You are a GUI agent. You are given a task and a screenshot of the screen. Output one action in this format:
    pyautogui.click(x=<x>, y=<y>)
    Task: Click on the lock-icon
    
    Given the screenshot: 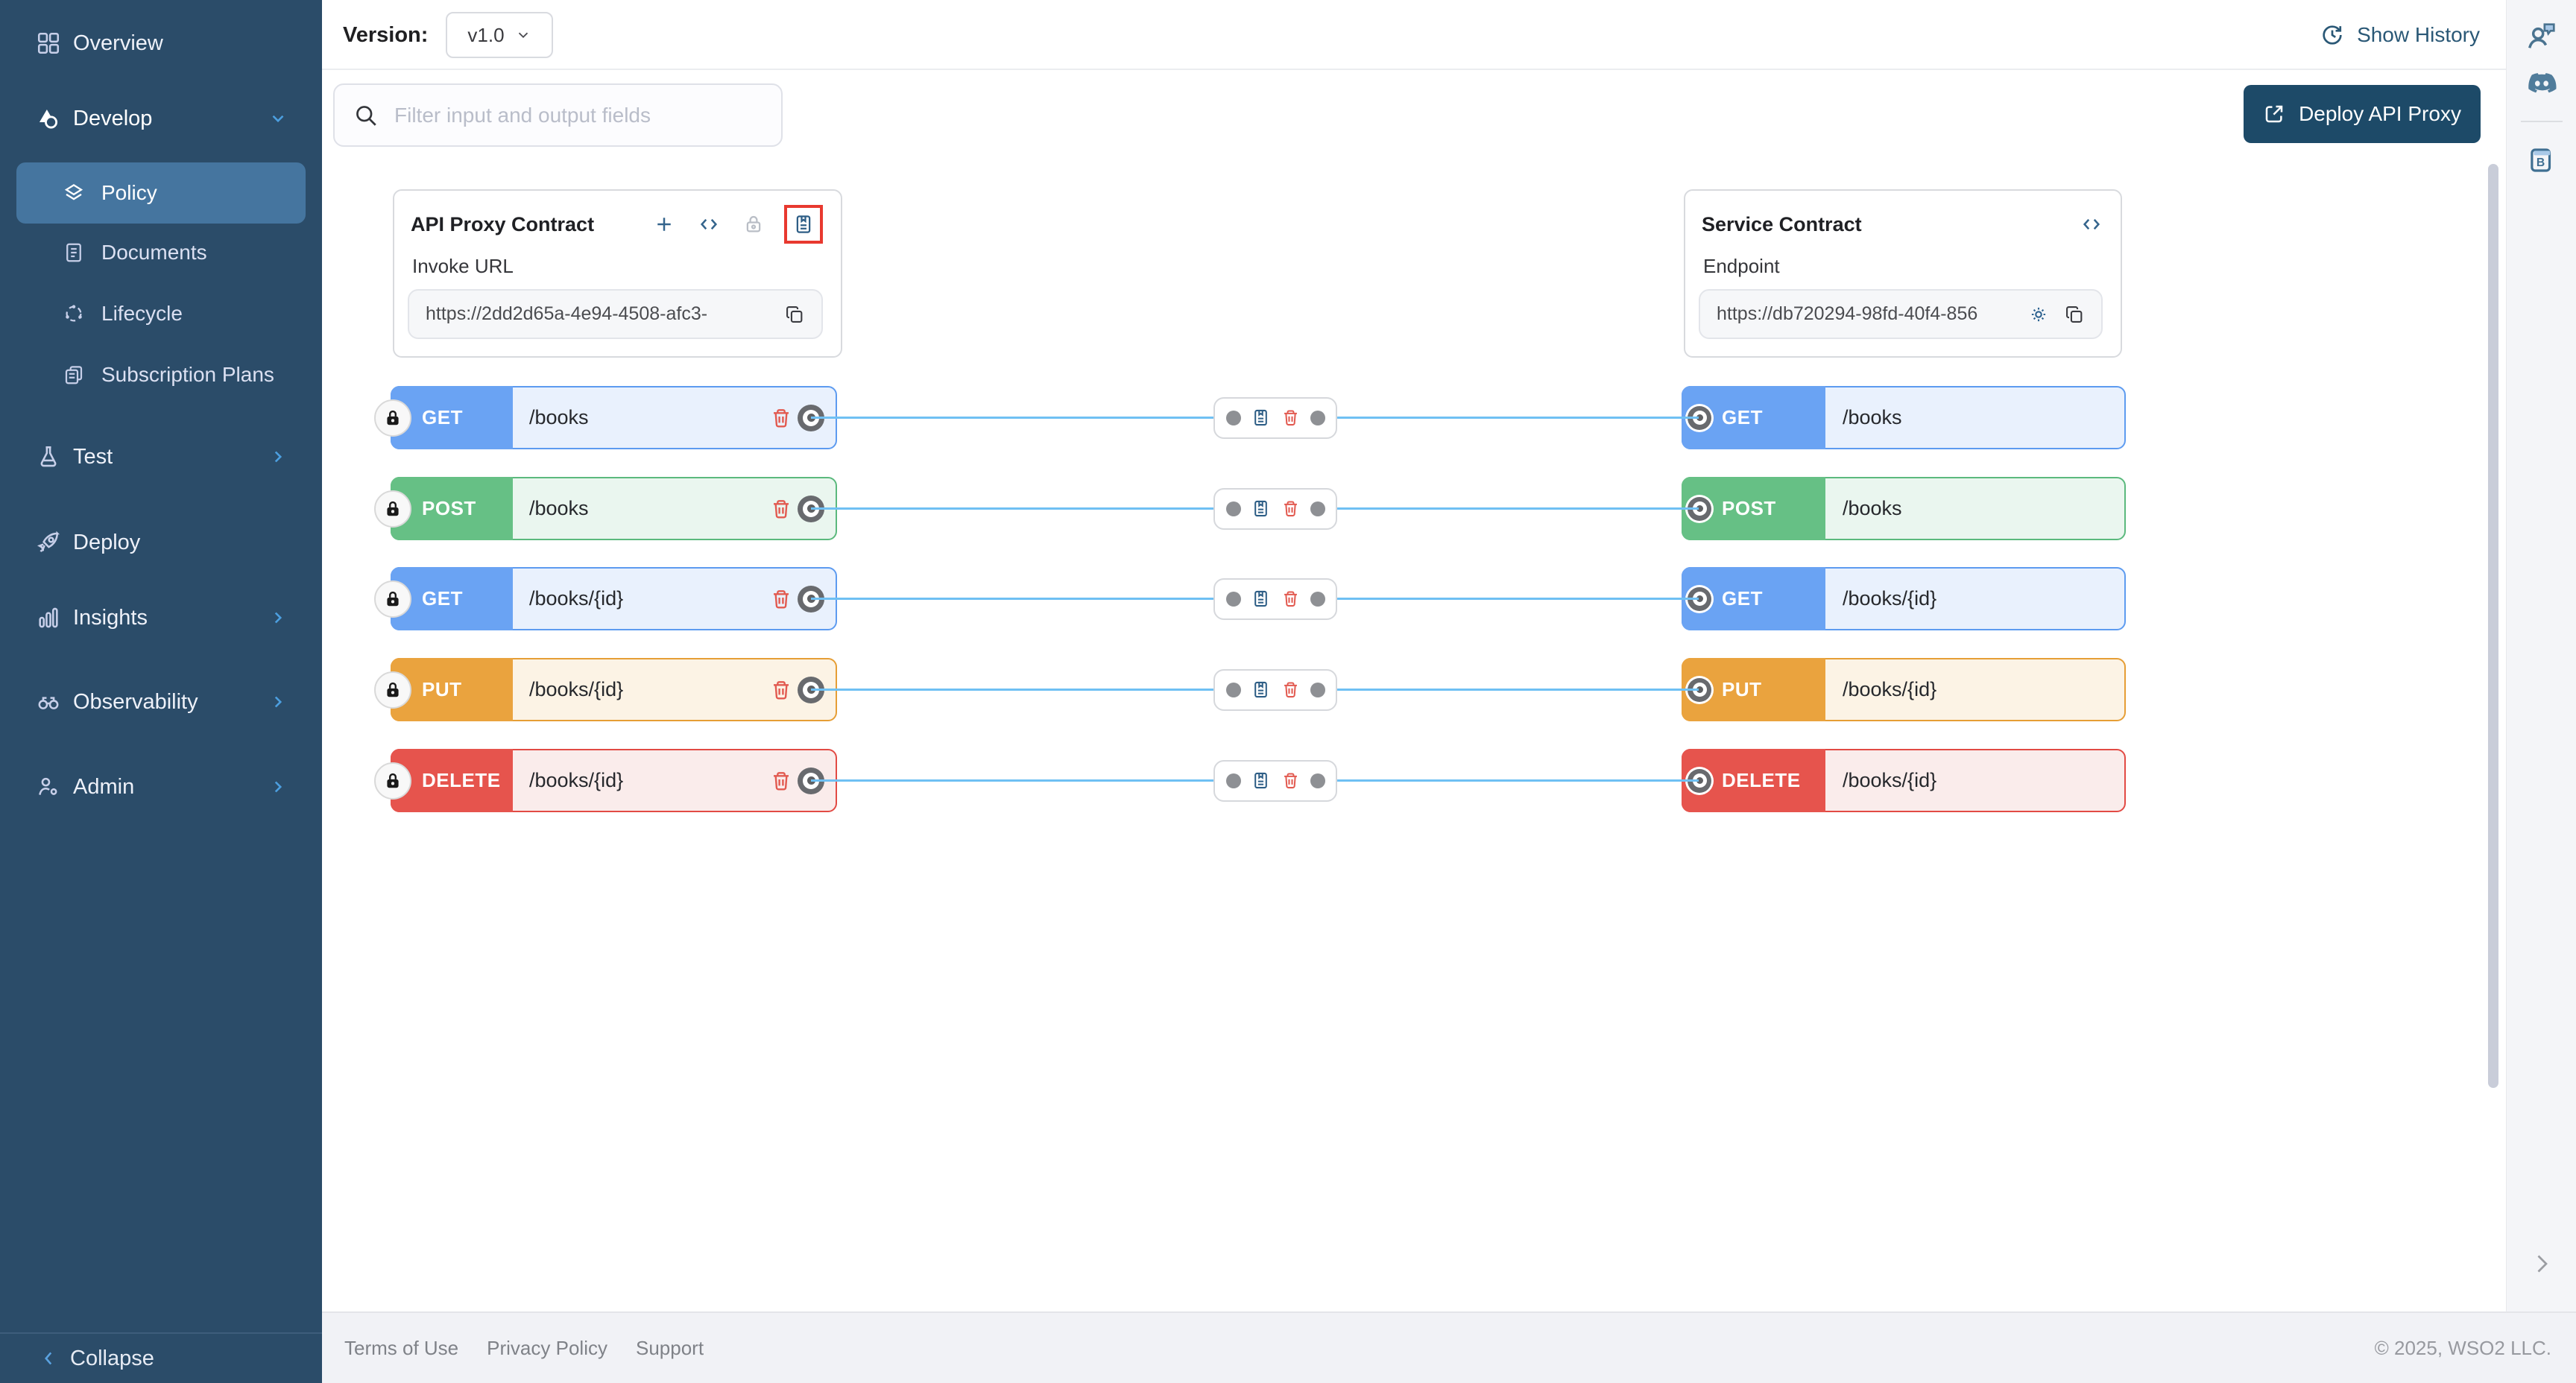 What is the action you would take?
    pyautogui.click(x=392, y=599)
    